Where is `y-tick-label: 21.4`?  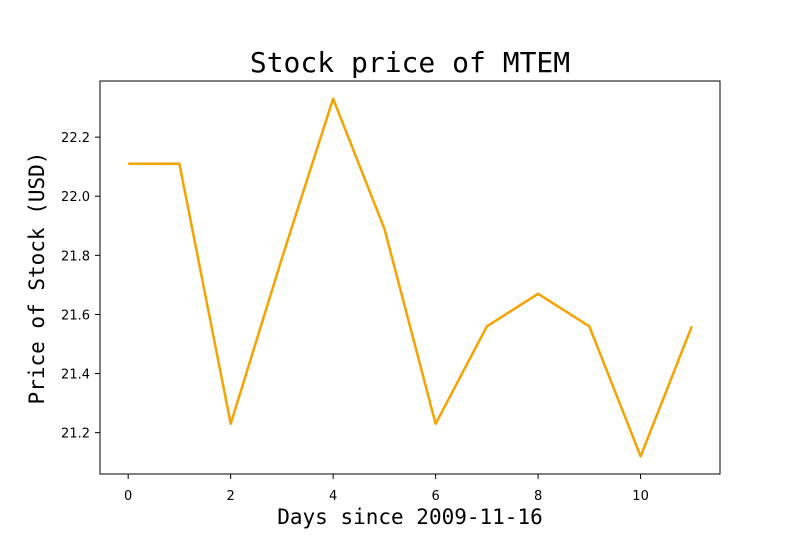 y-tick-label: 21.4 is located at coordinates (75, 375).